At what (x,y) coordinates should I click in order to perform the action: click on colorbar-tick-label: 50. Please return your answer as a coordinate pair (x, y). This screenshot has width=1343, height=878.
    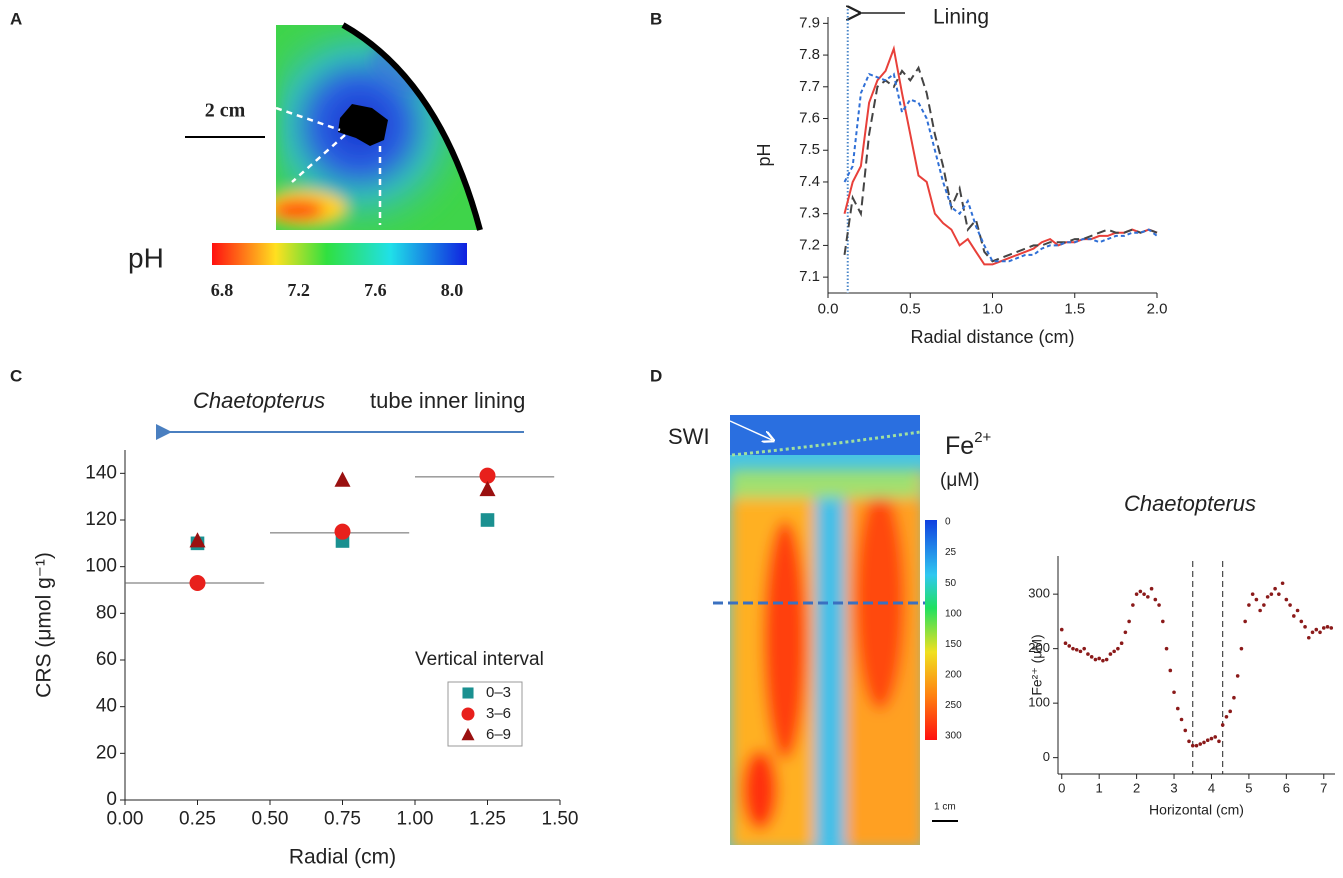
    Looking at the image, I should click on (951, 583).